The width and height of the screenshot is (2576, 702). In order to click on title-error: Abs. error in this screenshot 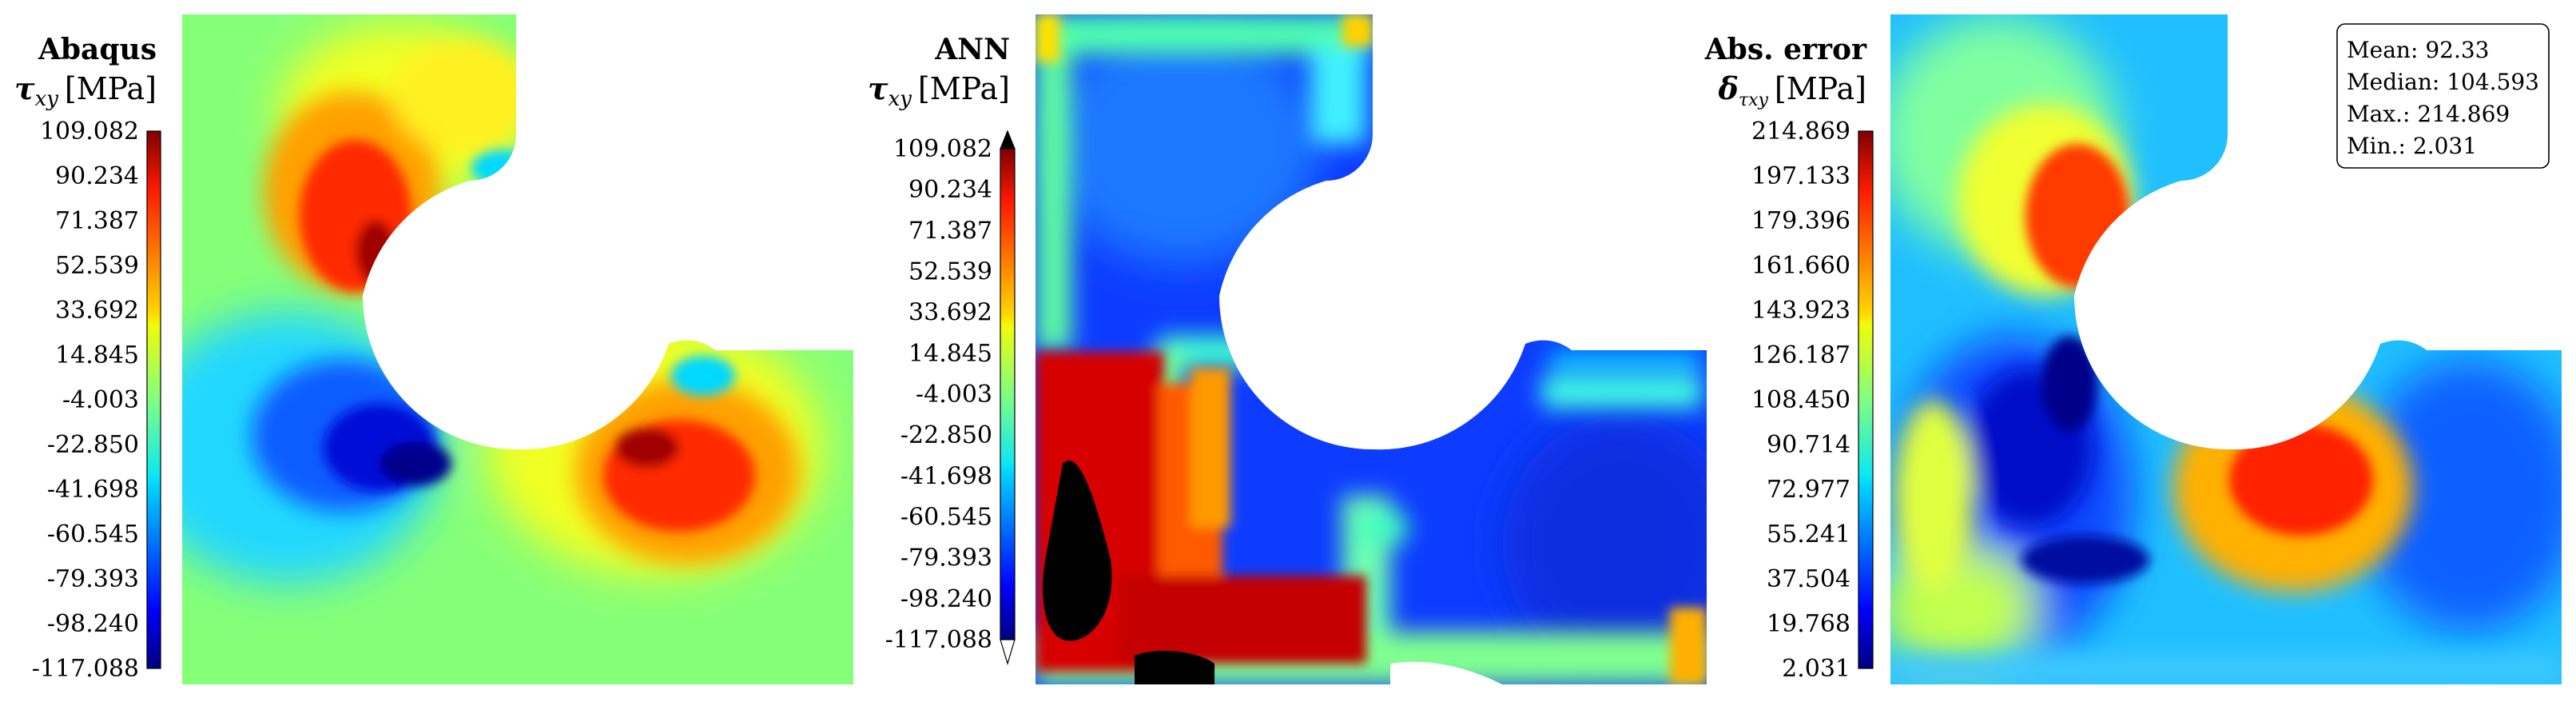, I will do `click(1785, 49)`.